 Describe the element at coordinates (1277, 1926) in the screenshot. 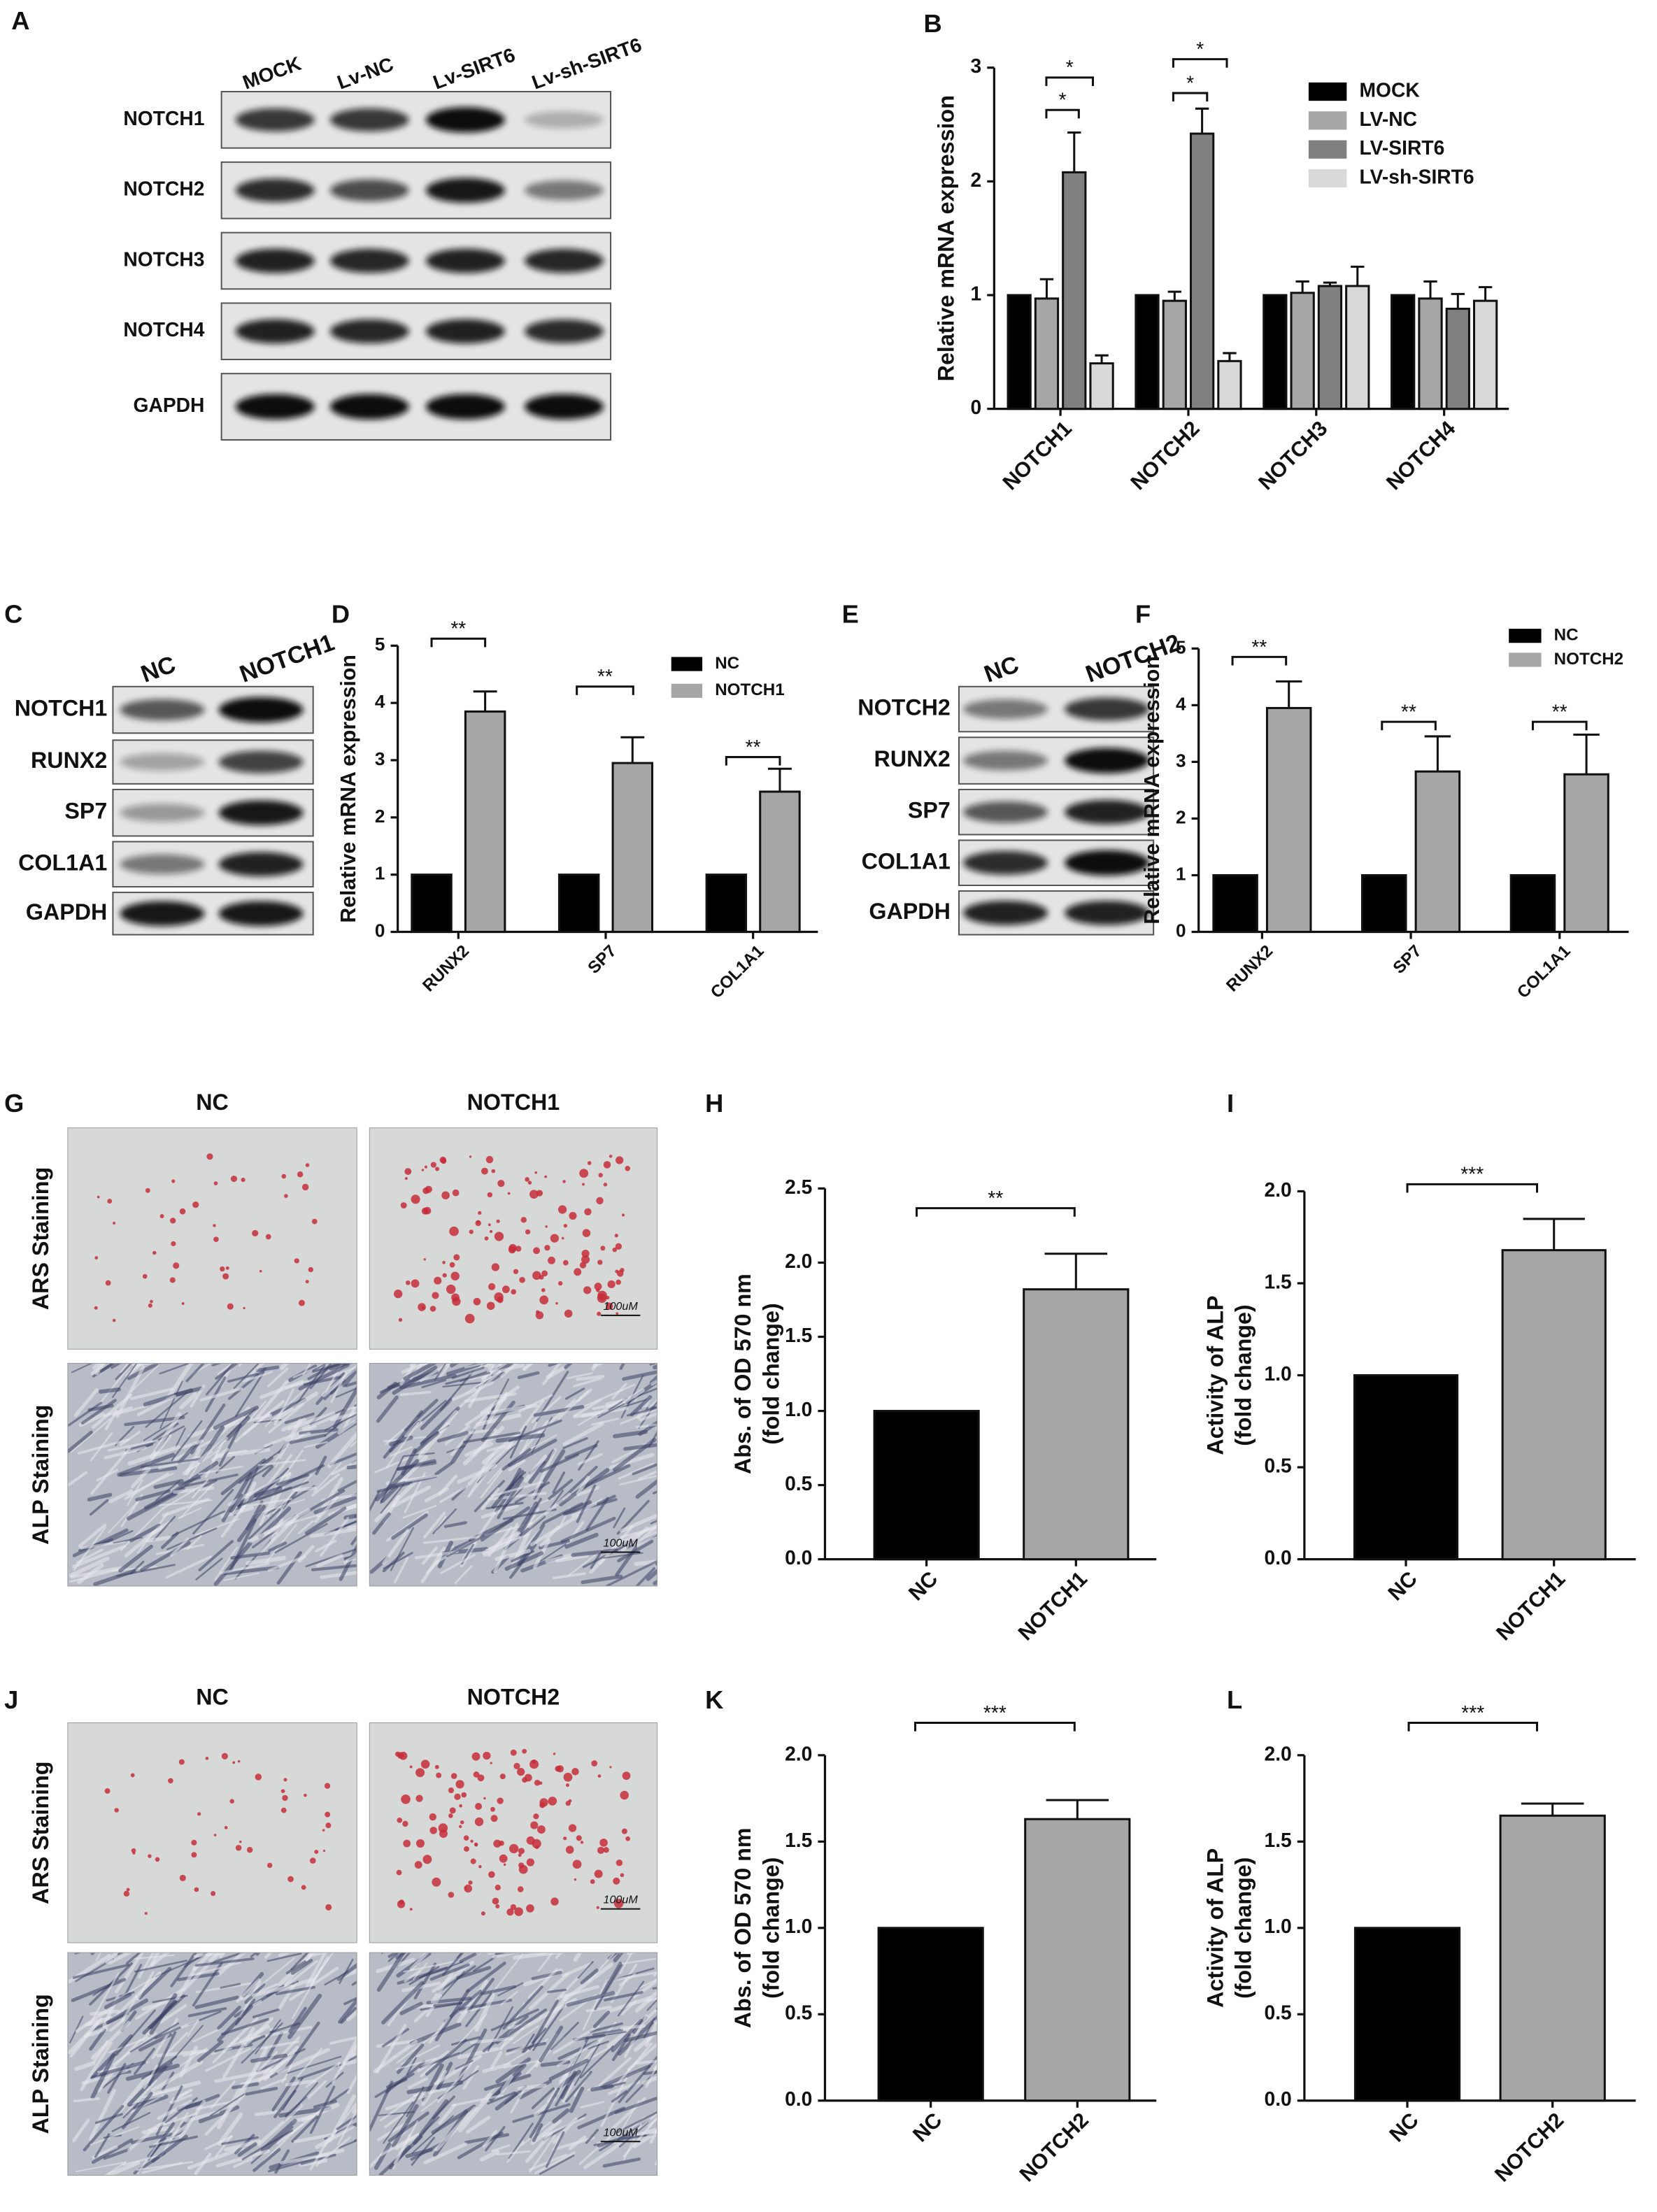

I see `y-tick-label: 1.0` at that location.